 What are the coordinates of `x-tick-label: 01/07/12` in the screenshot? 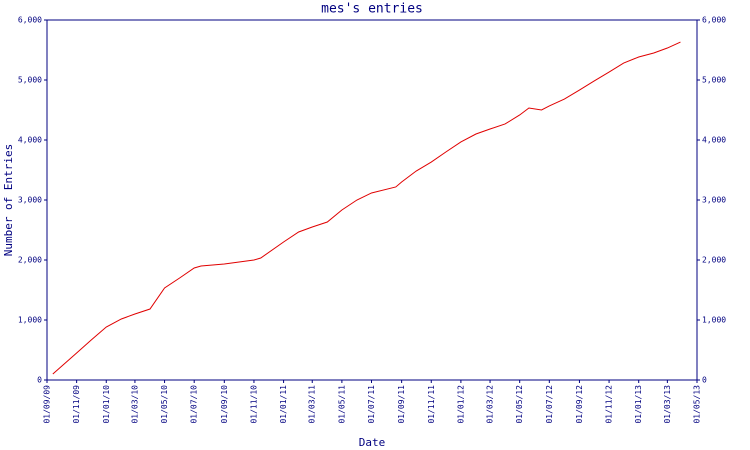 It's located at (549, 404).